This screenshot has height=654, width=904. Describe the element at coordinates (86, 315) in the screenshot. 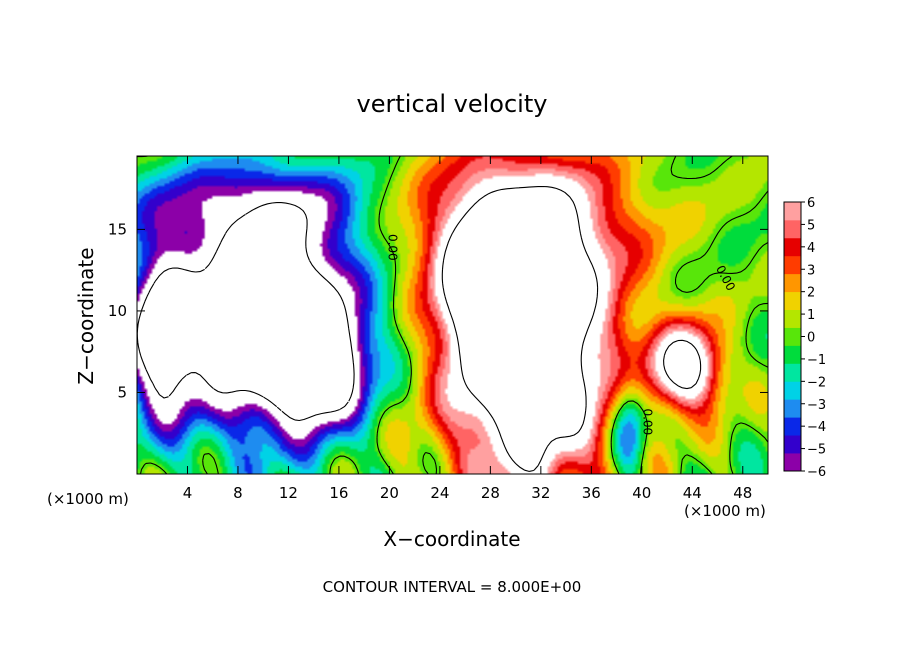

I see `y-axis-label: Z−coordinate` at that location.